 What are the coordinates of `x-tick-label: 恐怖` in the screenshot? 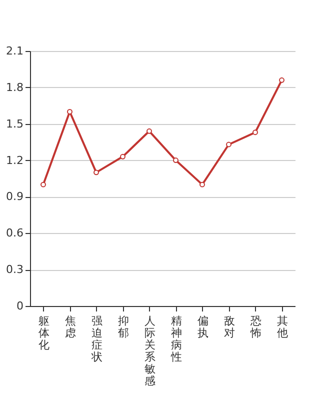 It's located at (255, 327).